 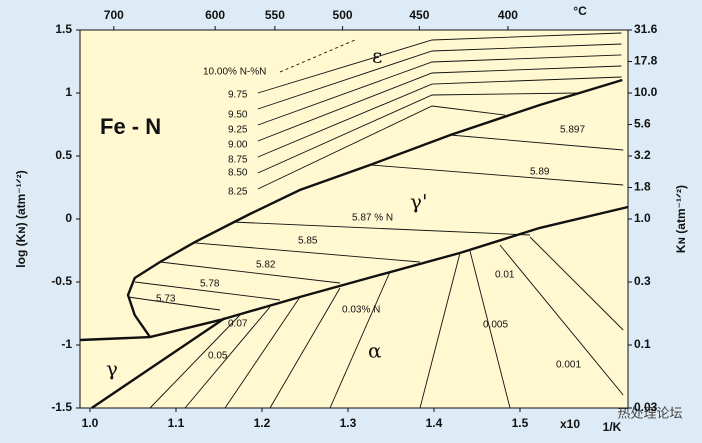 I want to click on y-tick-label: 0, so click(x=68, y=218).